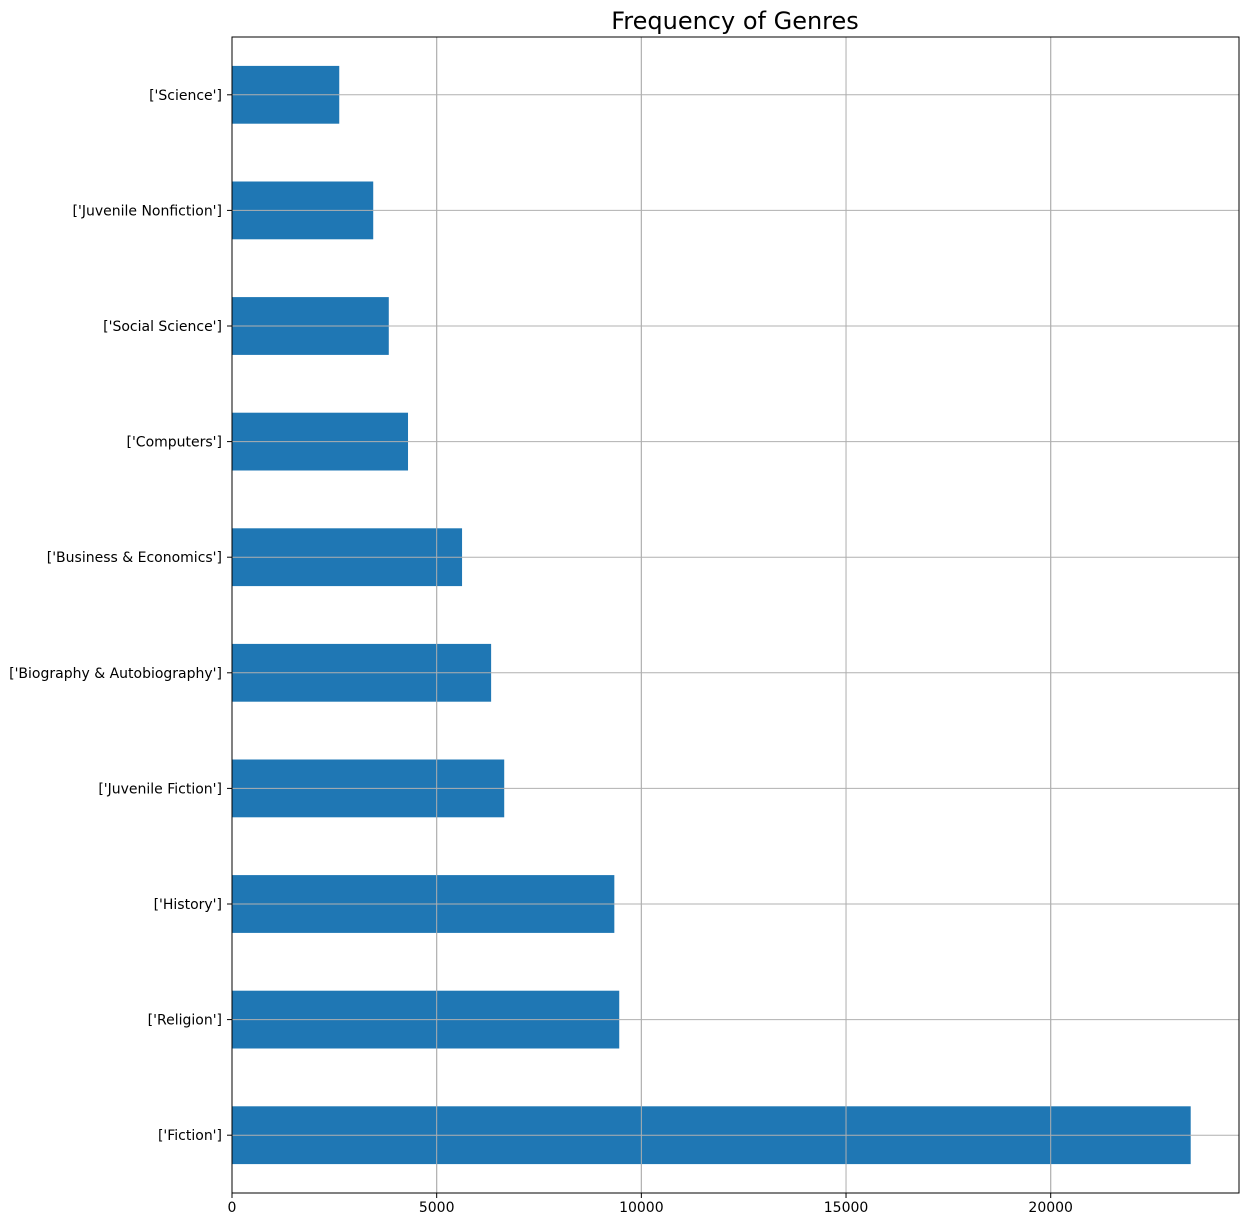  What do you see at coordinates (641, 1208) in the screenshot?
I see `x-tick-label: 10000` at bounding box center [641, 1208].